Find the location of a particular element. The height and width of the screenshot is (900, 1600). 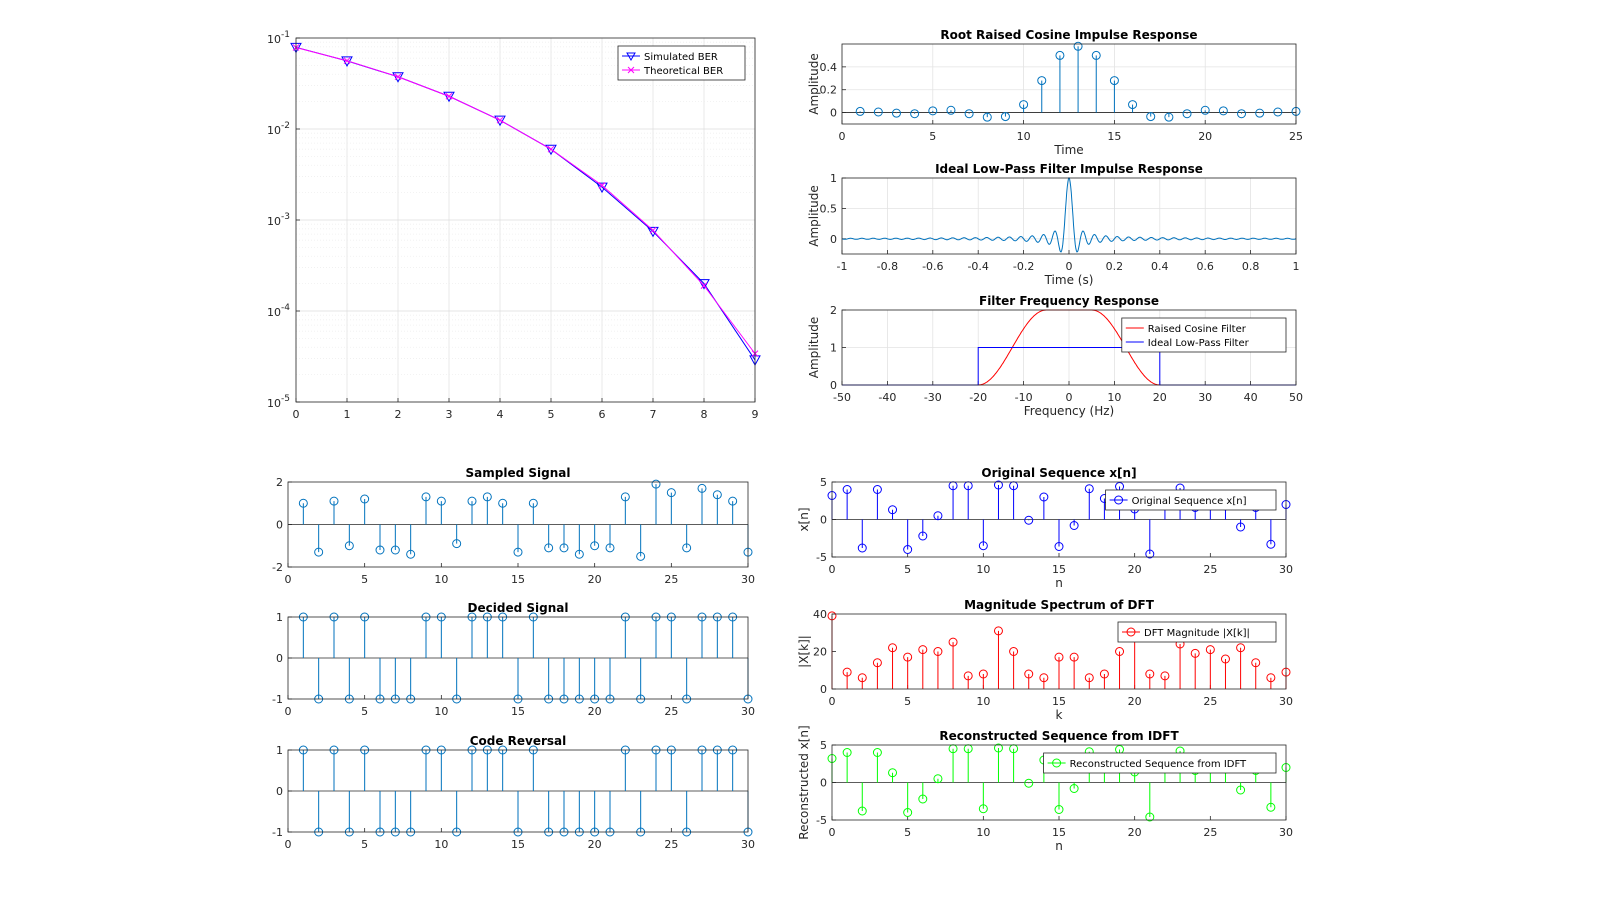

y-axis-label: Reconstructed x[n] is located at coordinates (804, 782).